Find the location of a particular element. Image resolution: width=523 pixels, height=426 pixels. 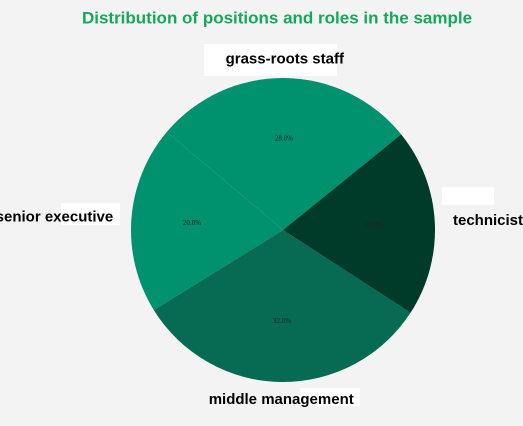

slice-label: grass-roots staff is located at coordinates (285, 59).